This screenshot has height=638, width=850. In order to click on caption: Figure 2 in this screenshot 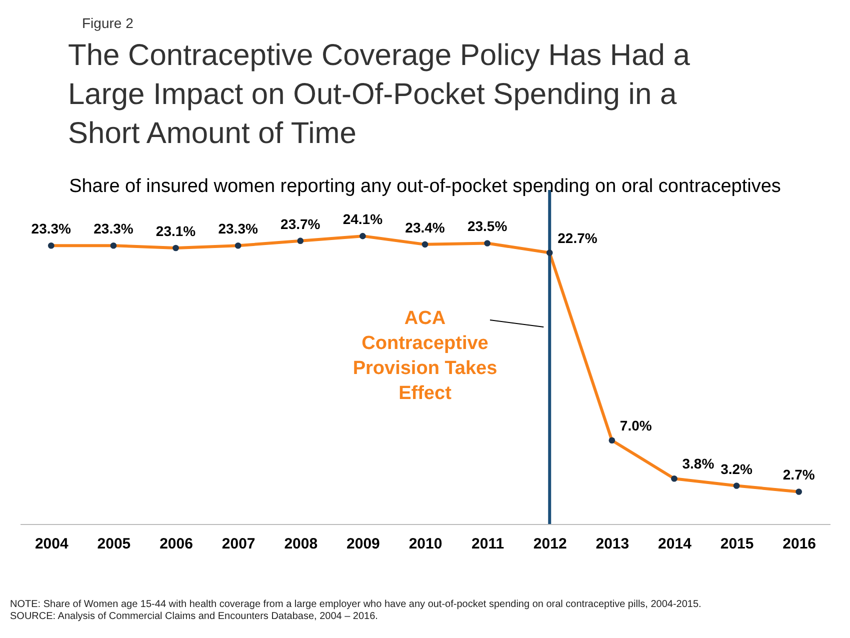, I will do `click(108, 23)`.